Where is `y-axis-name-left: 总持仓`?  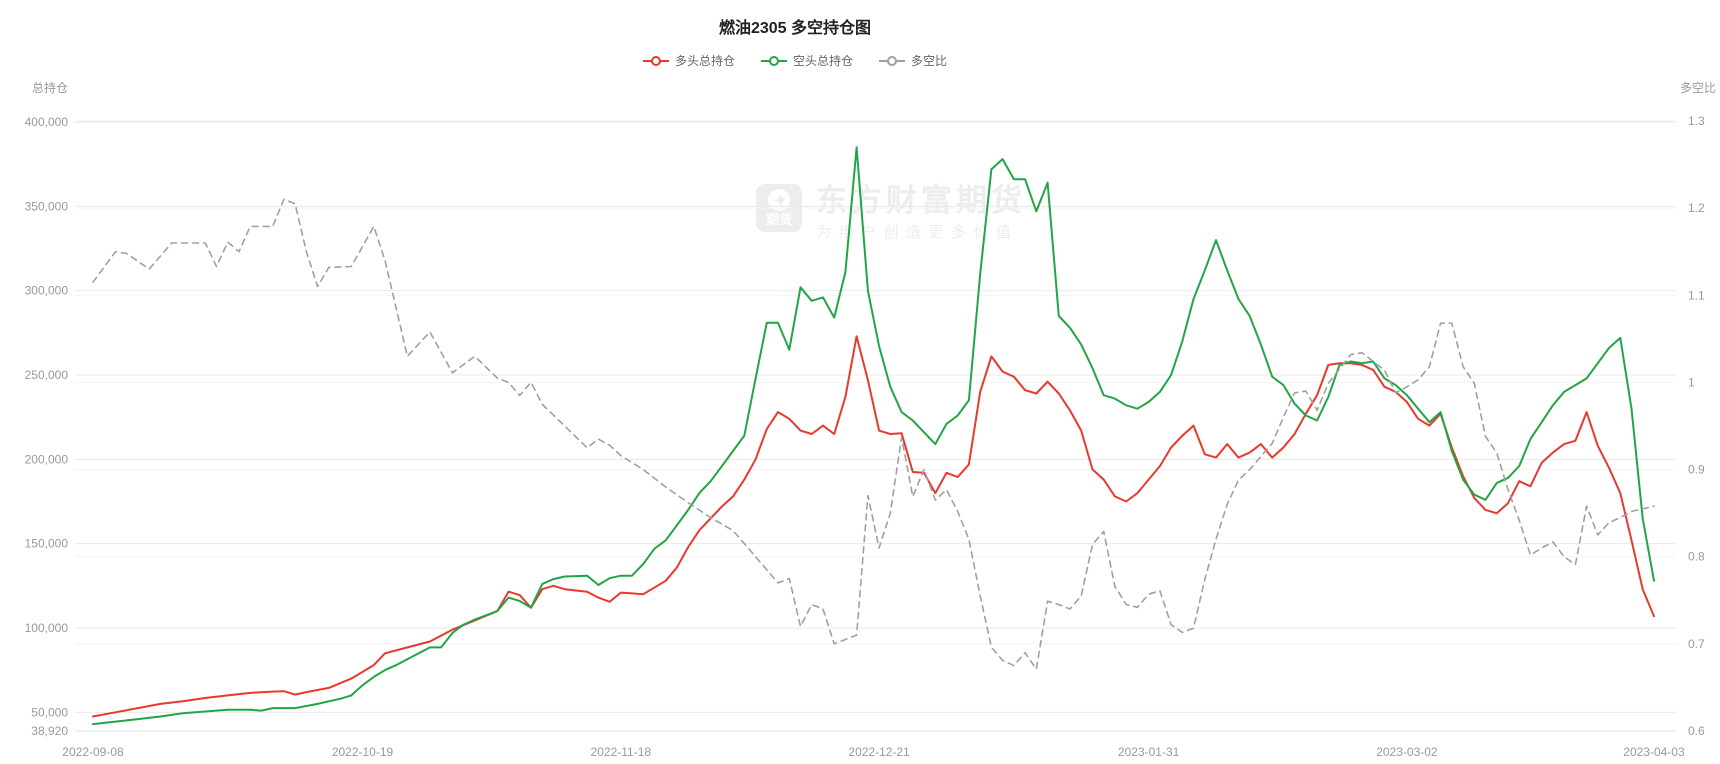 y-axis-name-left: 总持仓 is located at coordinates (50, 87).